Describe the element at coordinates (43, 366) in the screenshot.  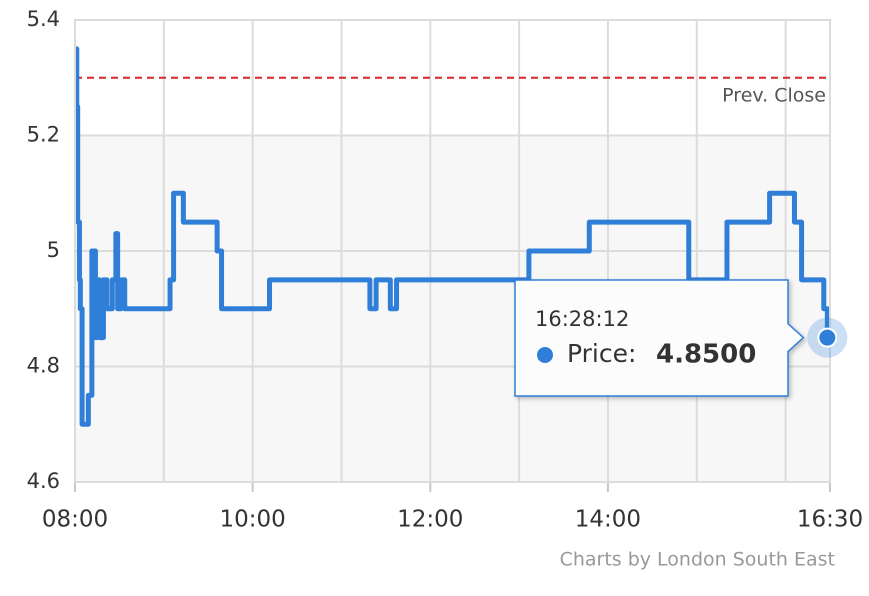
I see `y-tick-label: 4.8` at that location.